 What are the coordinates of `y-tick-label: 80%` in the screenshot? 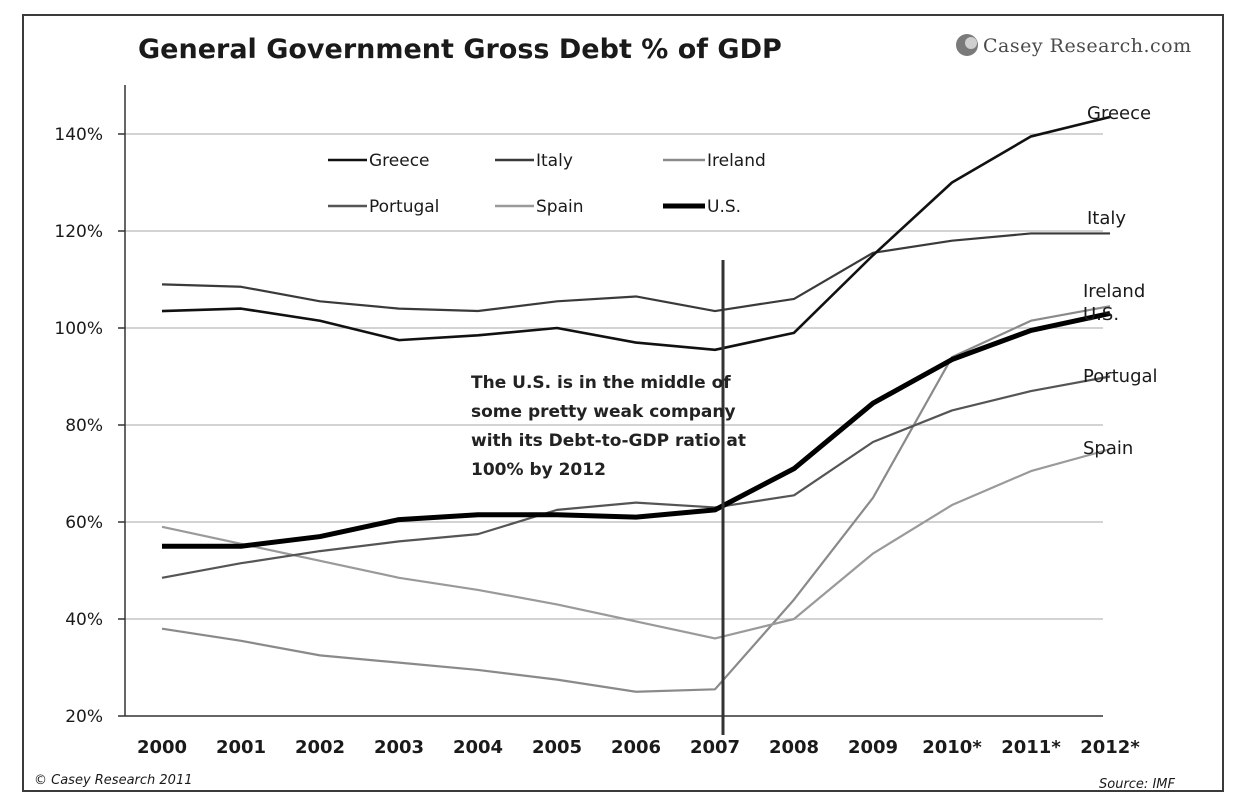 It's located at (84, 426).